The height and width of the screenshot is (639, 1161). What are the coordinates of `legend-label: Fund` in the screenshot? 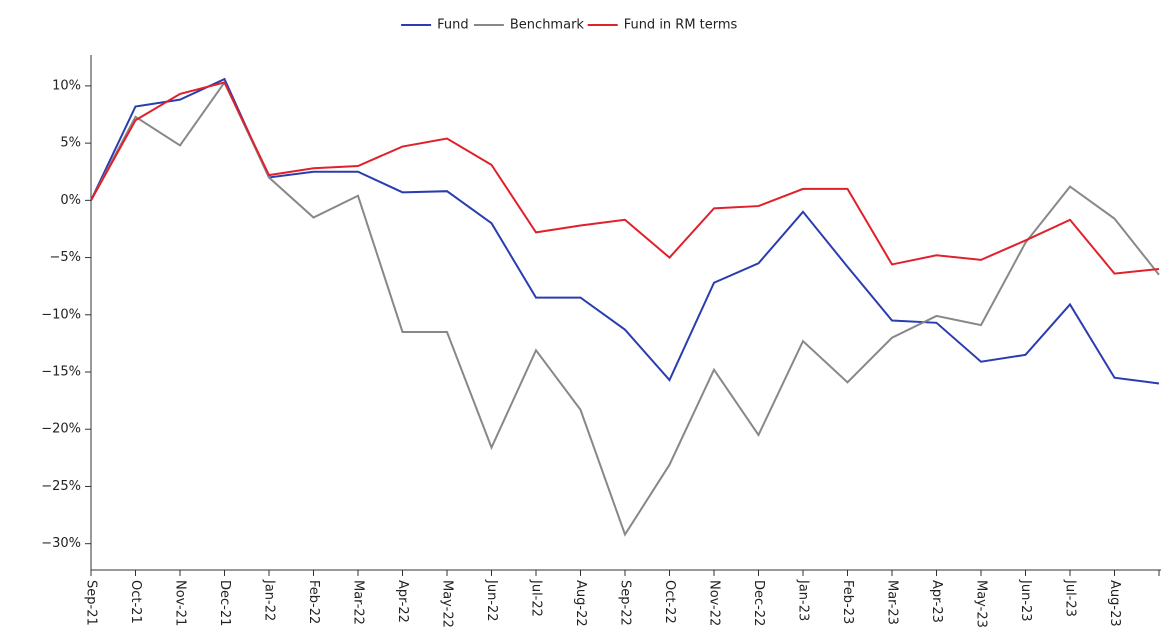 It's located at (453, 25).